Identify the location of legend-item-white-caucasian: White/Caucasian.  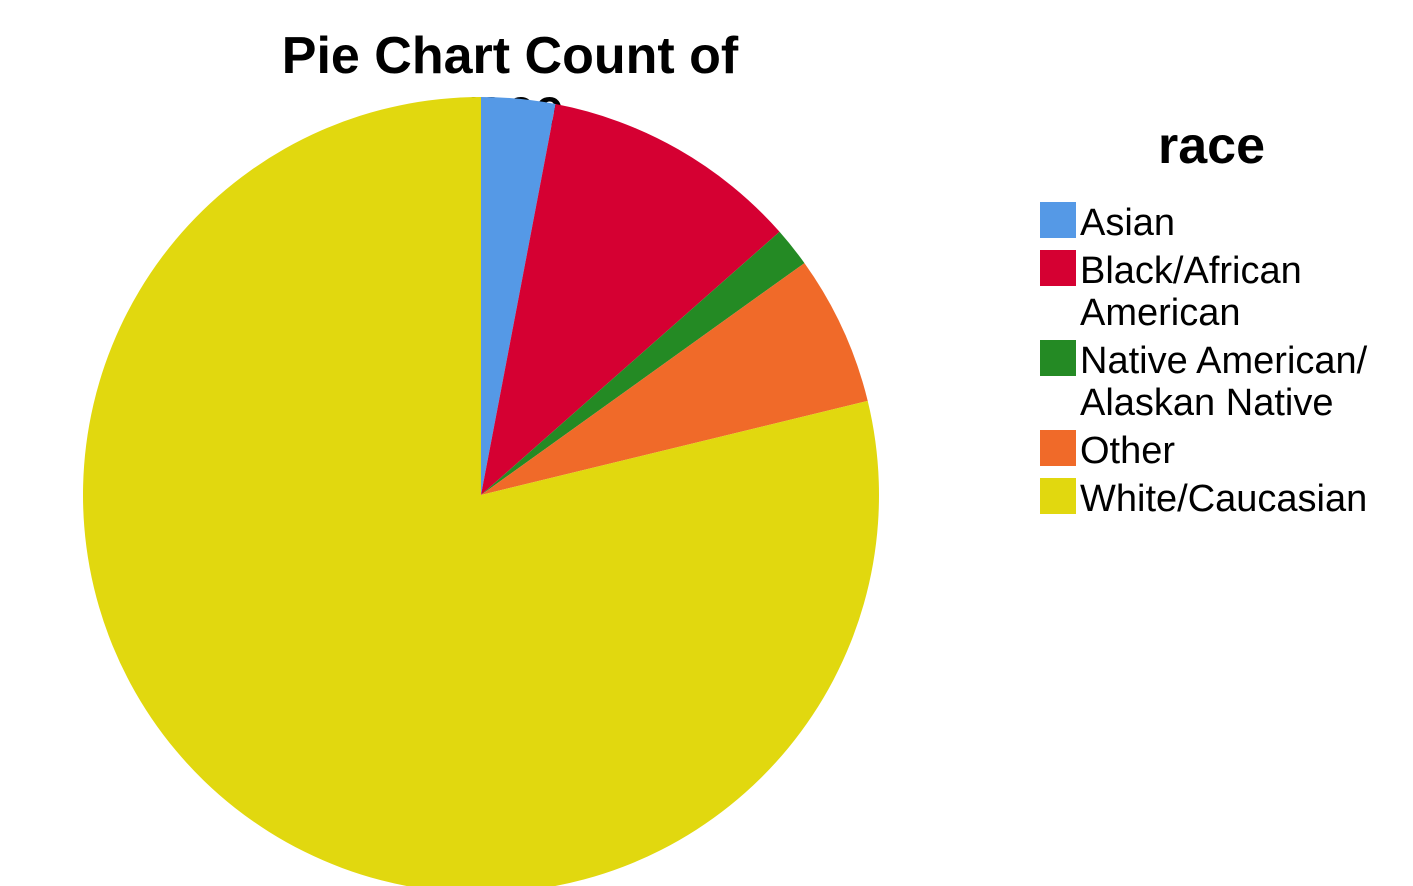
(1225, 499).